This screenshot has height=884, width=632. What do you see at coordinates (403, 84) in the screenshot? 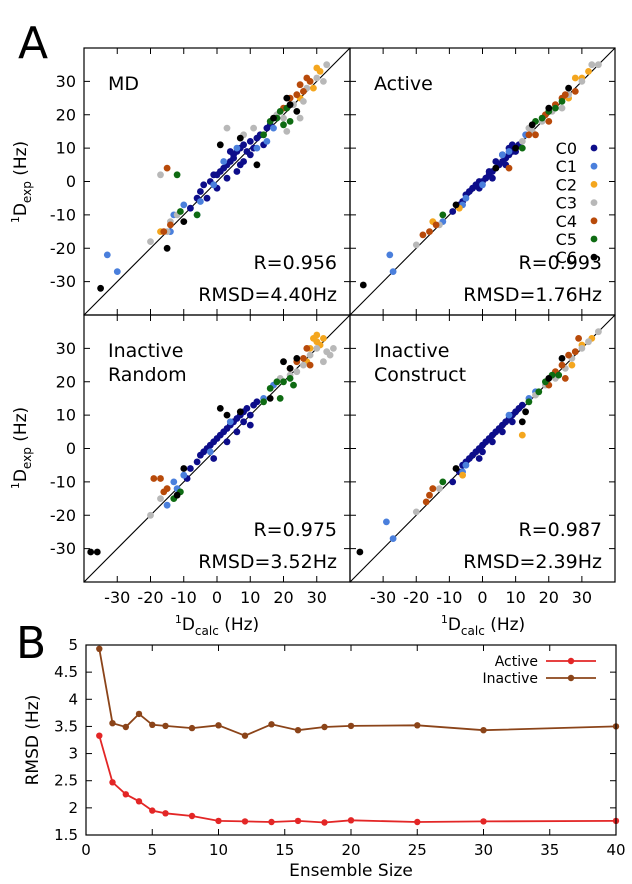
I see `panel-title: Active` at bounding box center [403, 84].